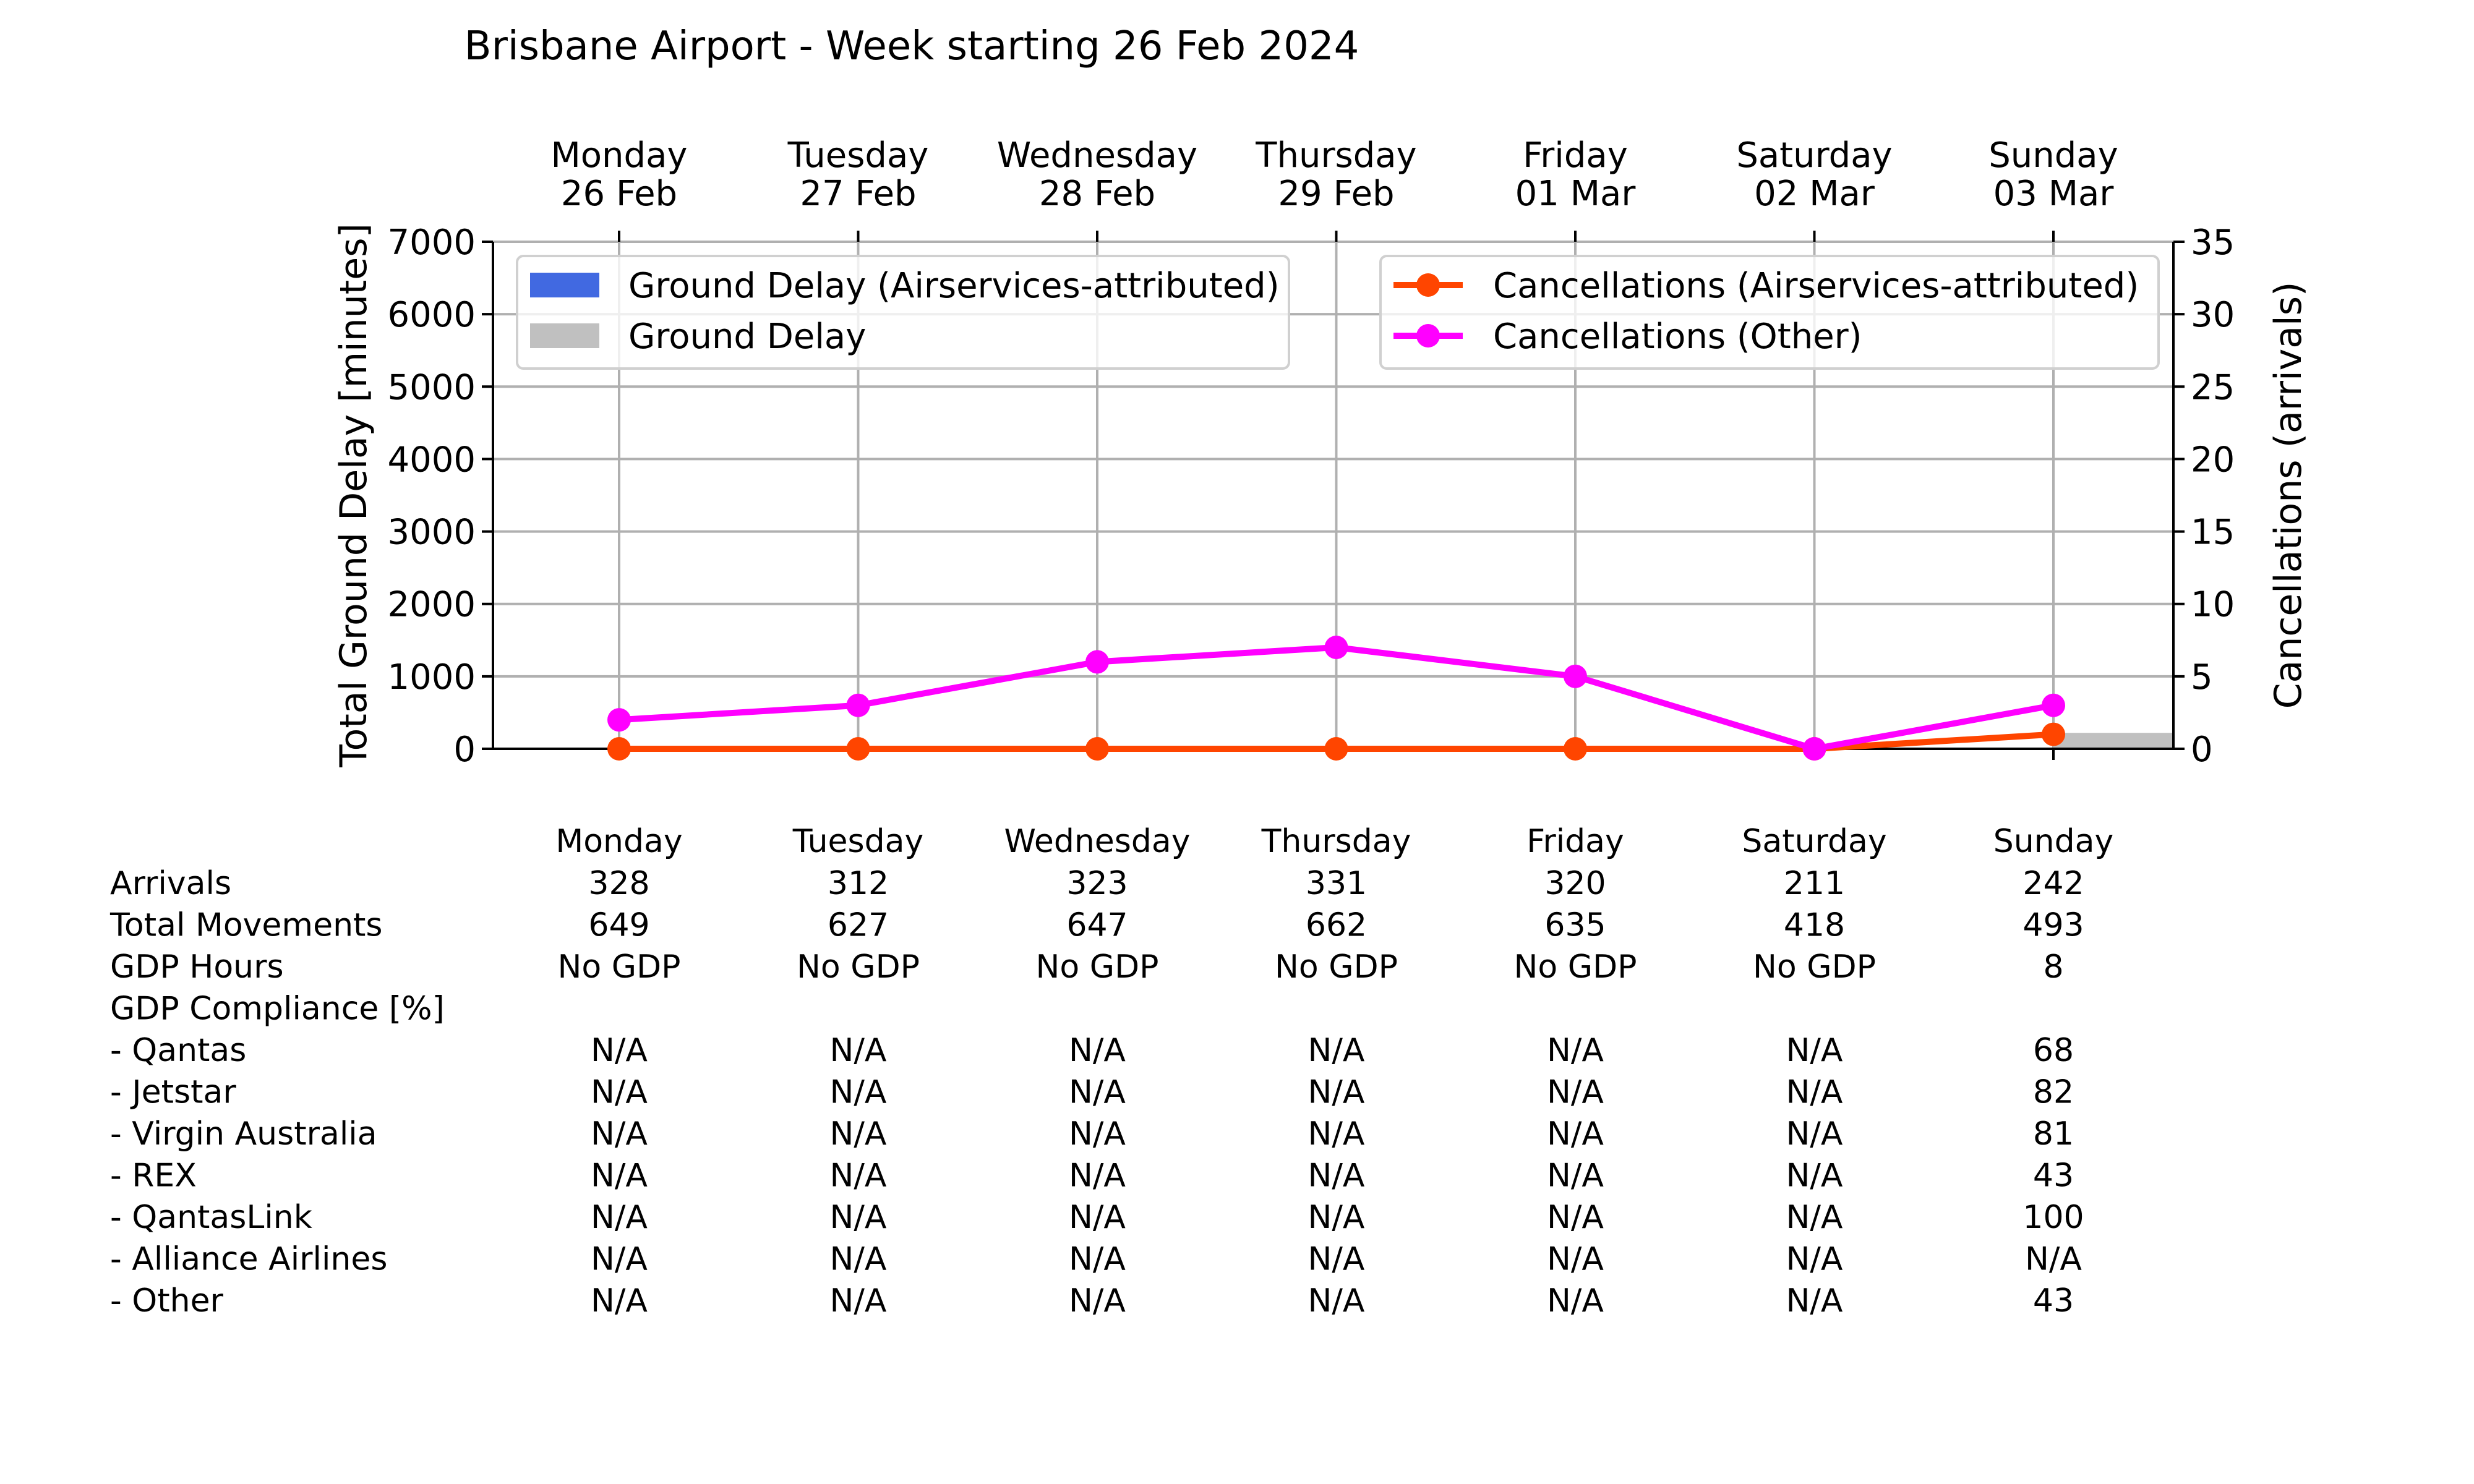 The height and width of the screenshot is (1484, 2474). Describe the element at coordinates (903, 312) in the screenshot. I see `legend-left-frame` at that location.